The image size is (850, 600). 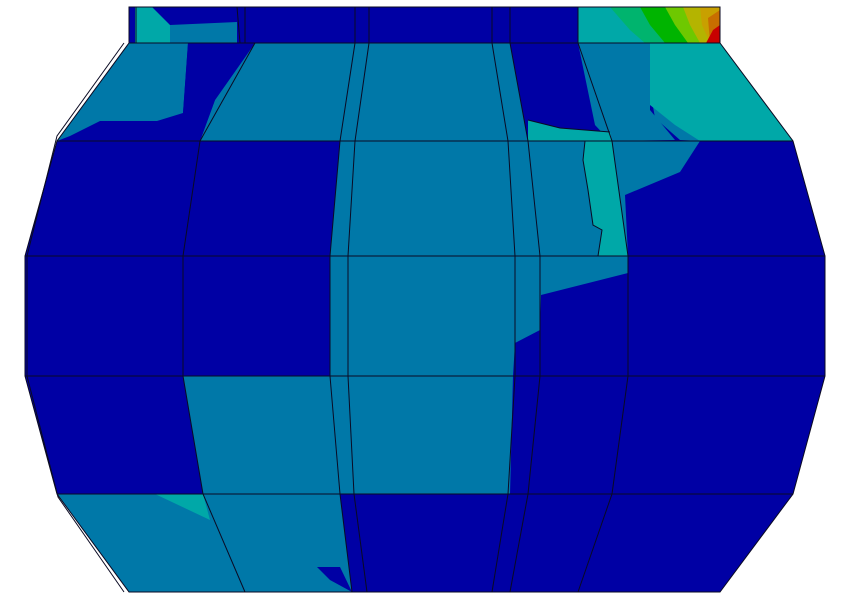 I want to click on mesh-edge, so click(x=75, y=317).